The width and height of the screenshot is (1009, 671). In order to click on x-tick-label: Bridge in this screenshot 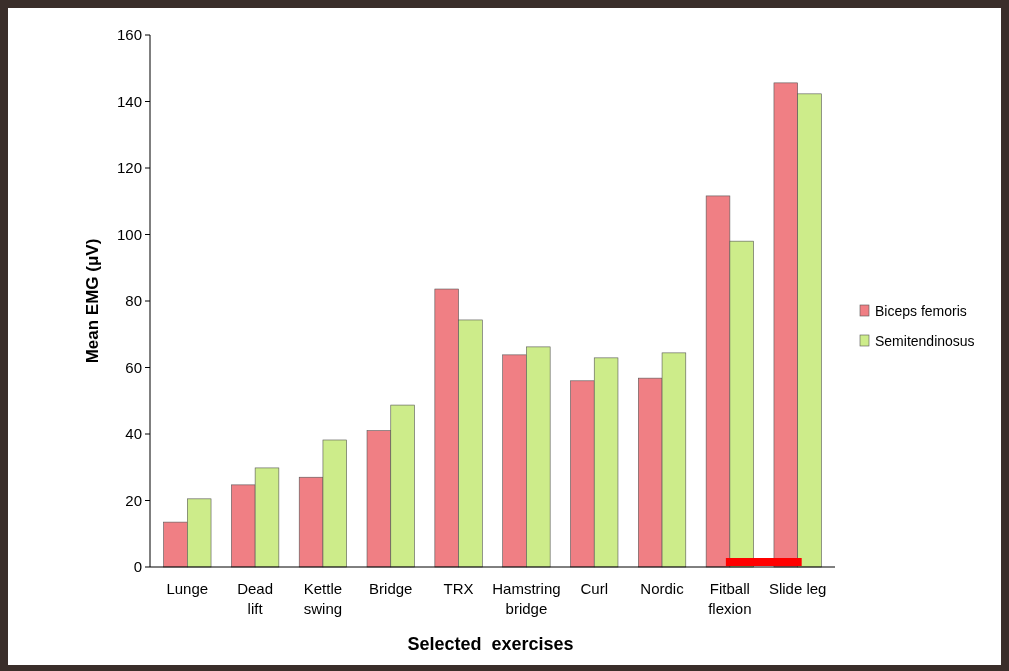, I will do `click(391, 588)`.